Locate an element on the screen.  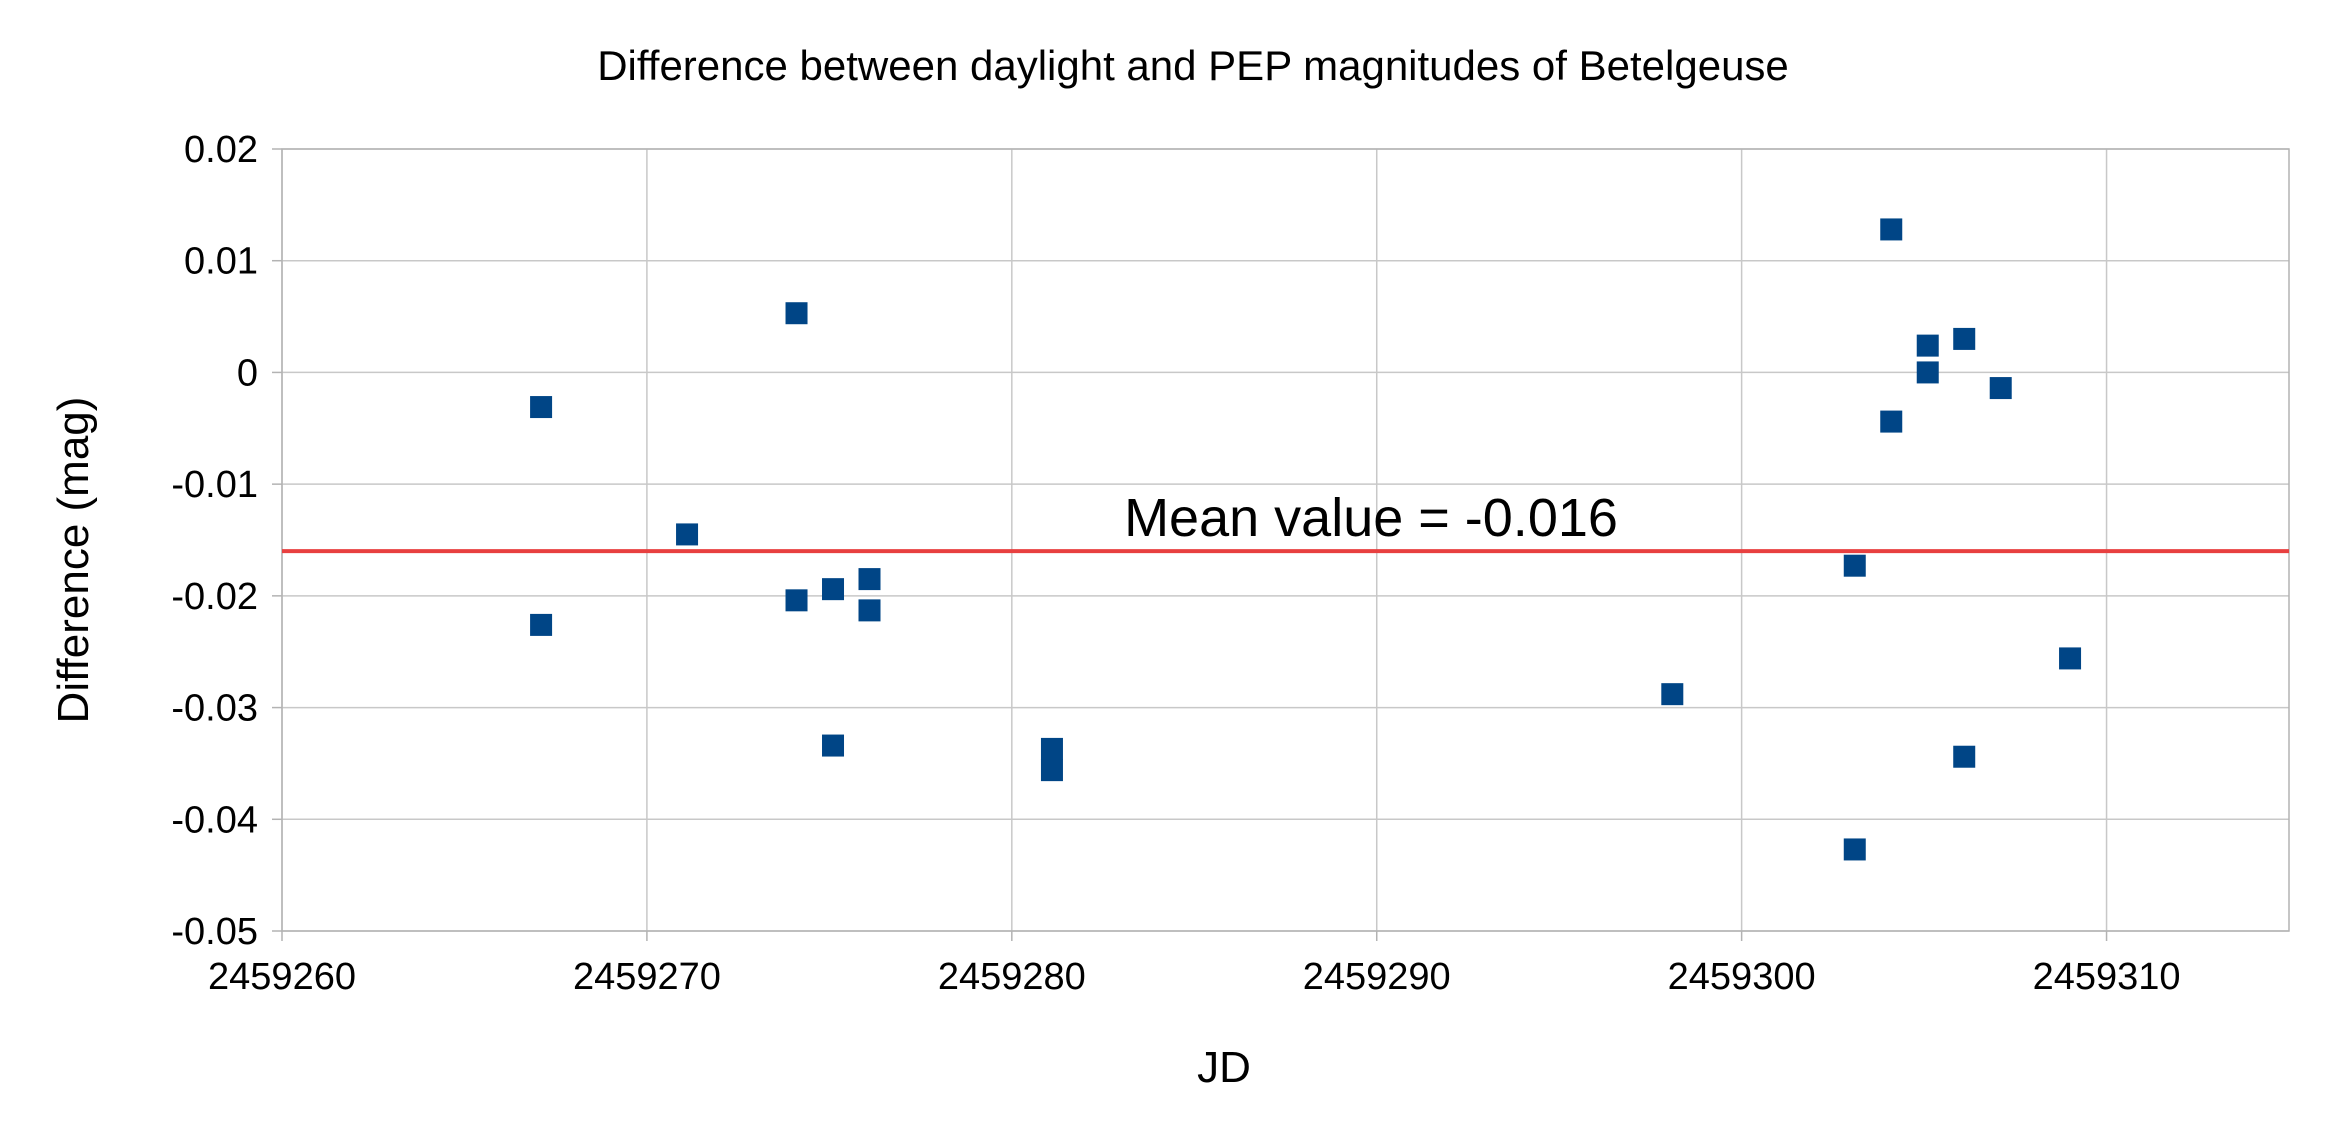
y-tick-label: -0.02 is located at coordinates (214, 597).